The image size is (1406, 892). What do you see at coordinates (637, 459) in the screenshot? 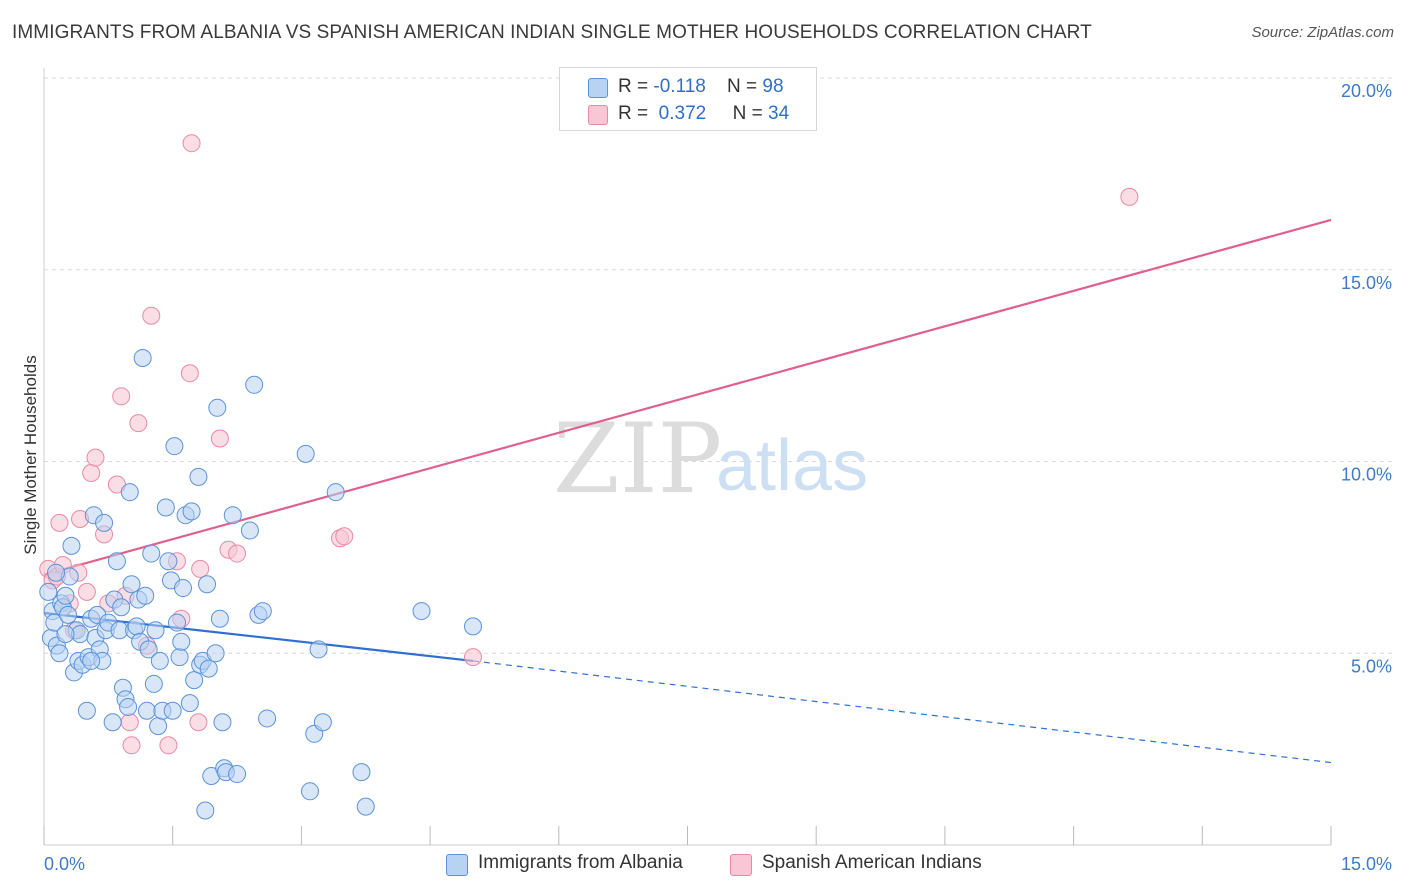
I see `watermark-zip: ZIP` at bounding box center [637, 459].